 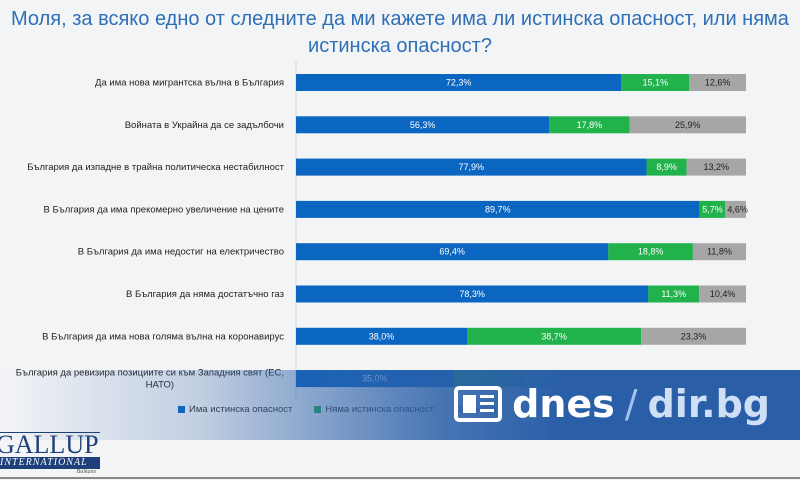 I want to click on data-label: 4,6%, so click(x=737, y=209).